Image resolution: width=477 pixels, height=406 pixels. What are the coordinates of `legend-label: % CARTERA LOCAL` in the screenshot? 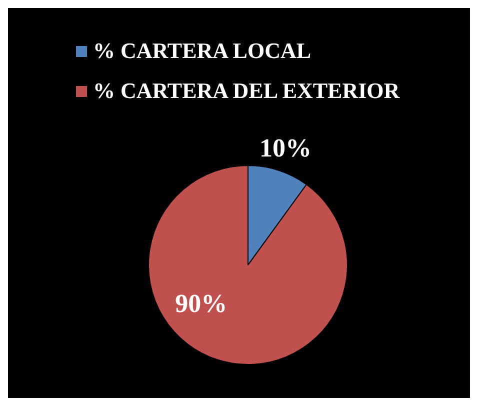 It's located at (202, 51).